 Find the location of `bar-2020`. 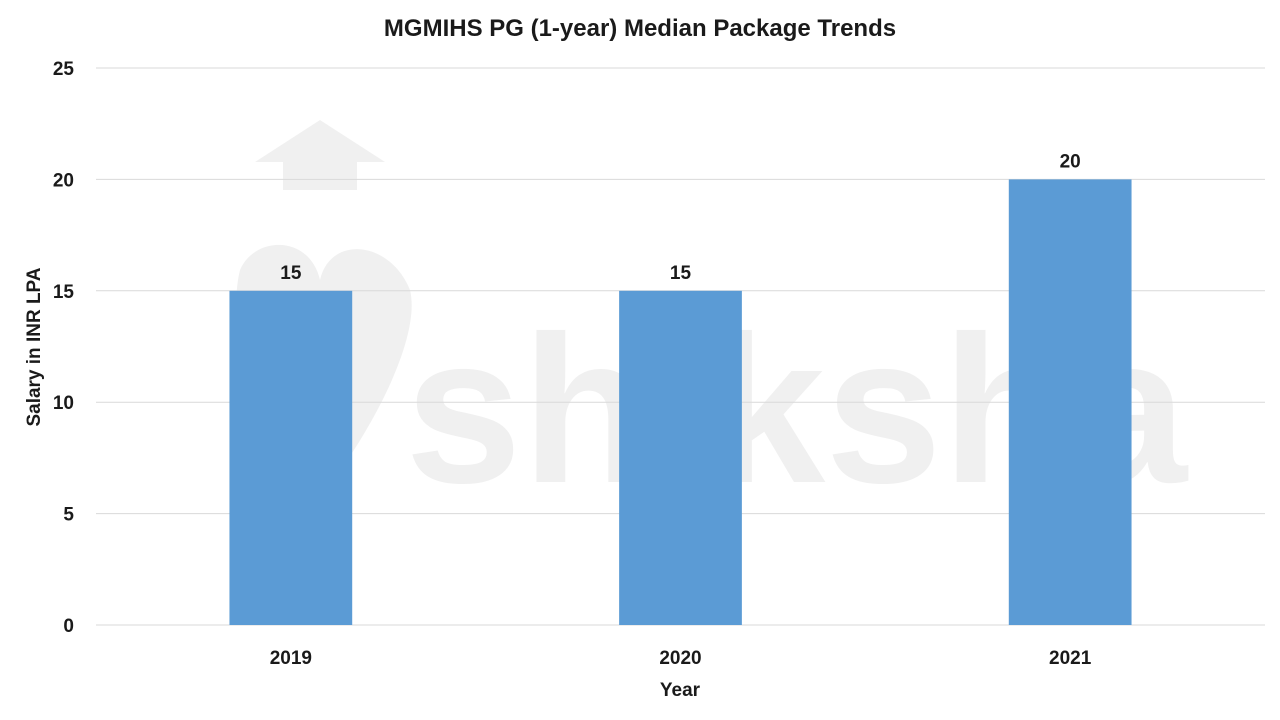

bar-2020 is located at coordinates (680, 457).